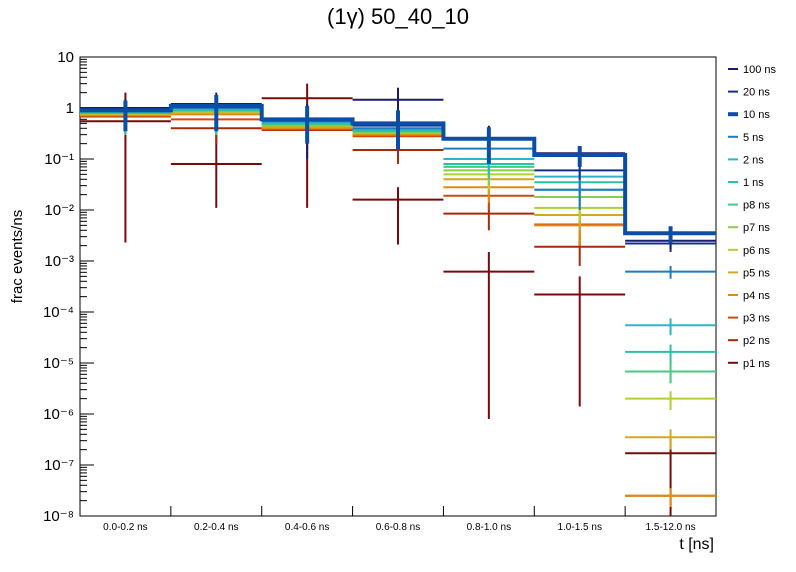 The width and height of the screenshot is (796, 572). I want to click on x-tick-label: 0.2-0.4 ns, so click(216, 527).